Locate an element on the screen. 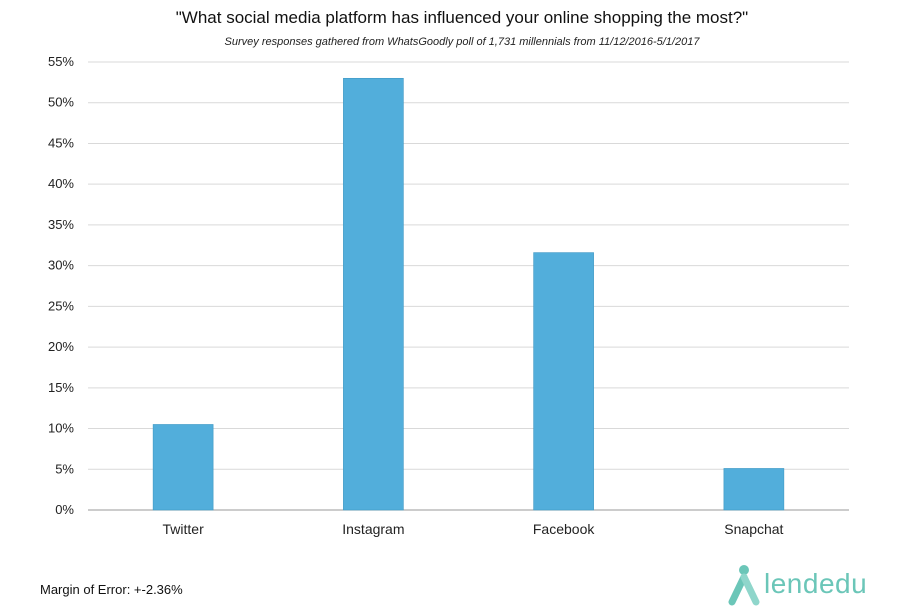  y-tick-label: 20% is located at coordinates (61, 346).